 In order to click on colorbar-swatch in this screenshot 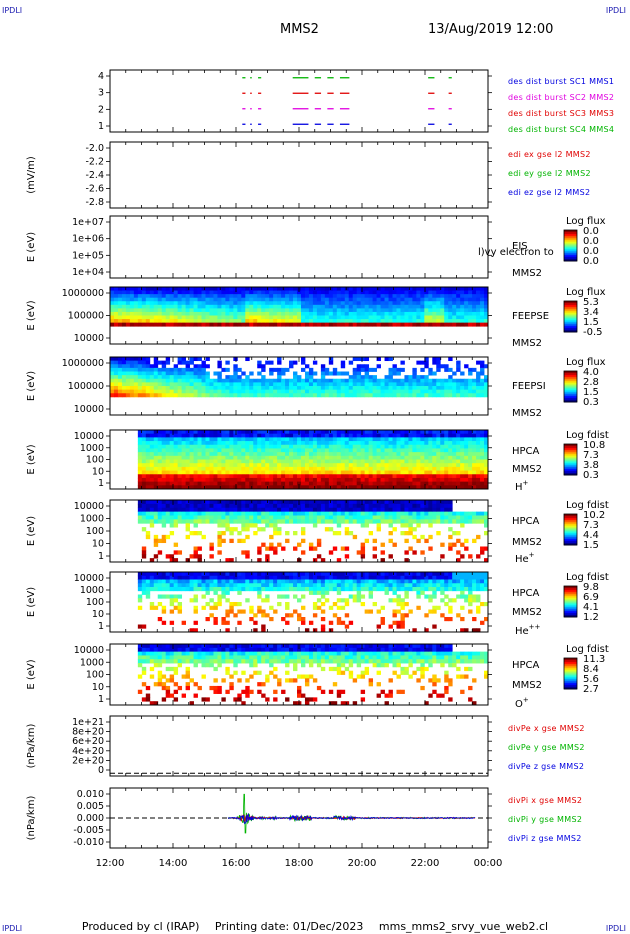, I will do `click(570, 445)`.